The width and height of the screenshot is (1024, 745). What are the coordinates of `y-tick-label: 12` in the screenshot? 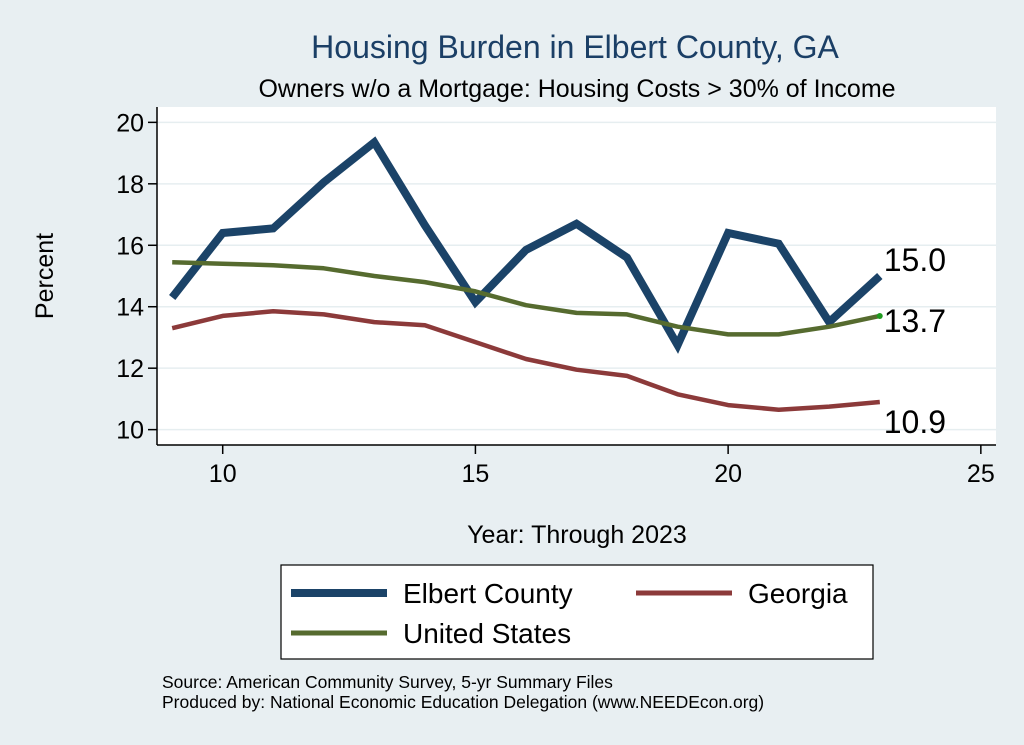 It's located at (130, 369).